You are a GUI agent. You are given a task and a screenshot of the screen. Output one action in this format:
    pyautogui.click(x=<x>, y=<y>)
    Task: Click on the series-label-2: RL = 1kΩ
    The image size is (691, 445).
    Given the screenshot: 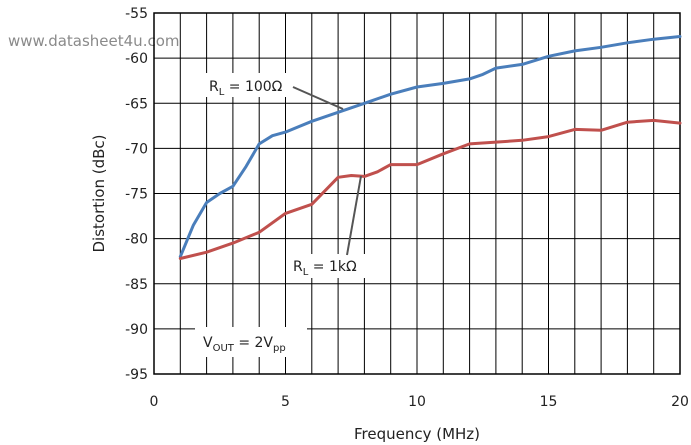 What is the action you would take?
    pyautogui.click(x=325, y=268)
    